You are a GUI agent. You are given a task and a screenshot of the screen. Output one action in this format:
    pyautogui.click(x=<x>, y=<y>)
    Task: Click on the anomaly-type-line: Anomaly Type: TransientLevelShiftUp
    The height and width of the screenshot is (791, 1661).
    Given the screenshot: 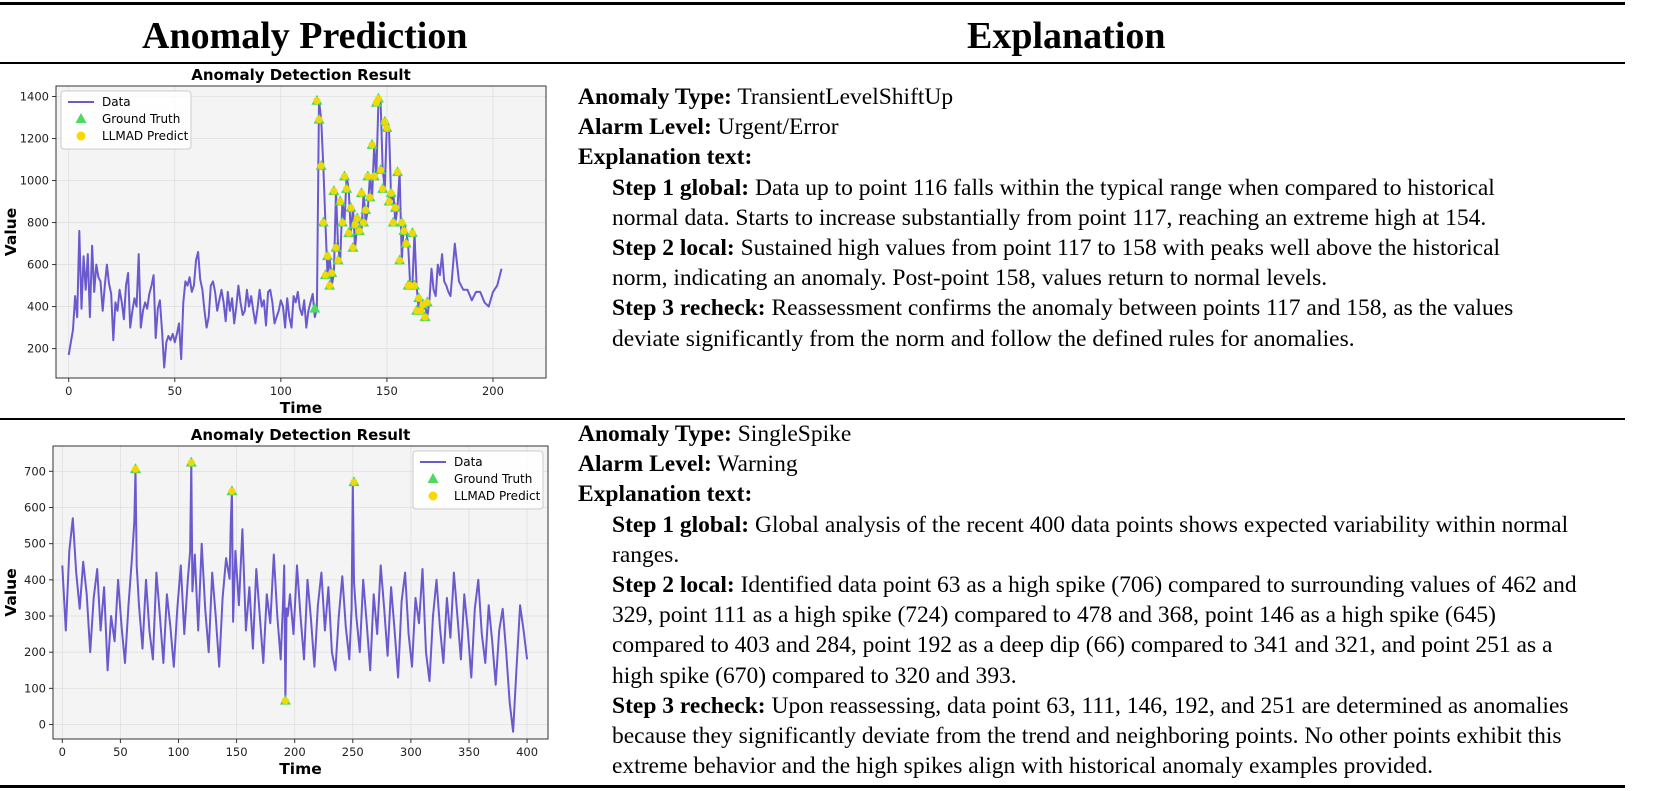 What is the action you would take?
    pyautogui.click(x=1118, y=97)
    